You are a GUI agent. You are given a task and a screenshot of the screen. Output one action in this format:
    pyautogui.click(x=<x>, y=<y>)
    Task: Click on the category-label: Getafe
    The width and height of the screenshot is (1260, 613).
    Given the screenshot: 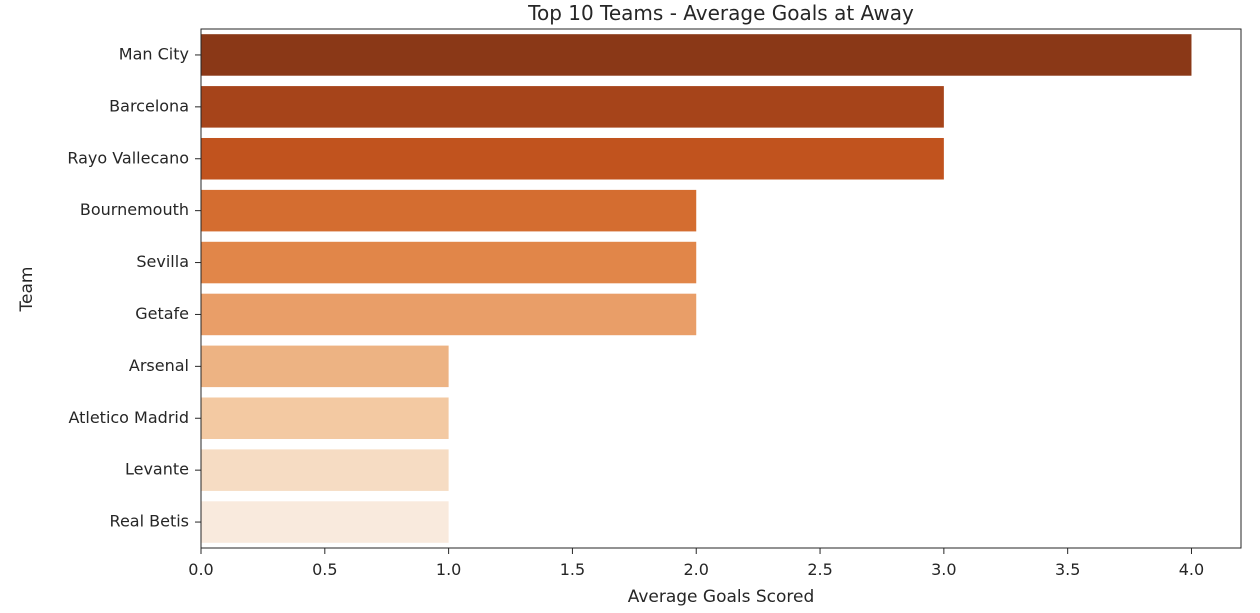 What is the action you would take?
    pyautogui.click(x=162, y=313)
    